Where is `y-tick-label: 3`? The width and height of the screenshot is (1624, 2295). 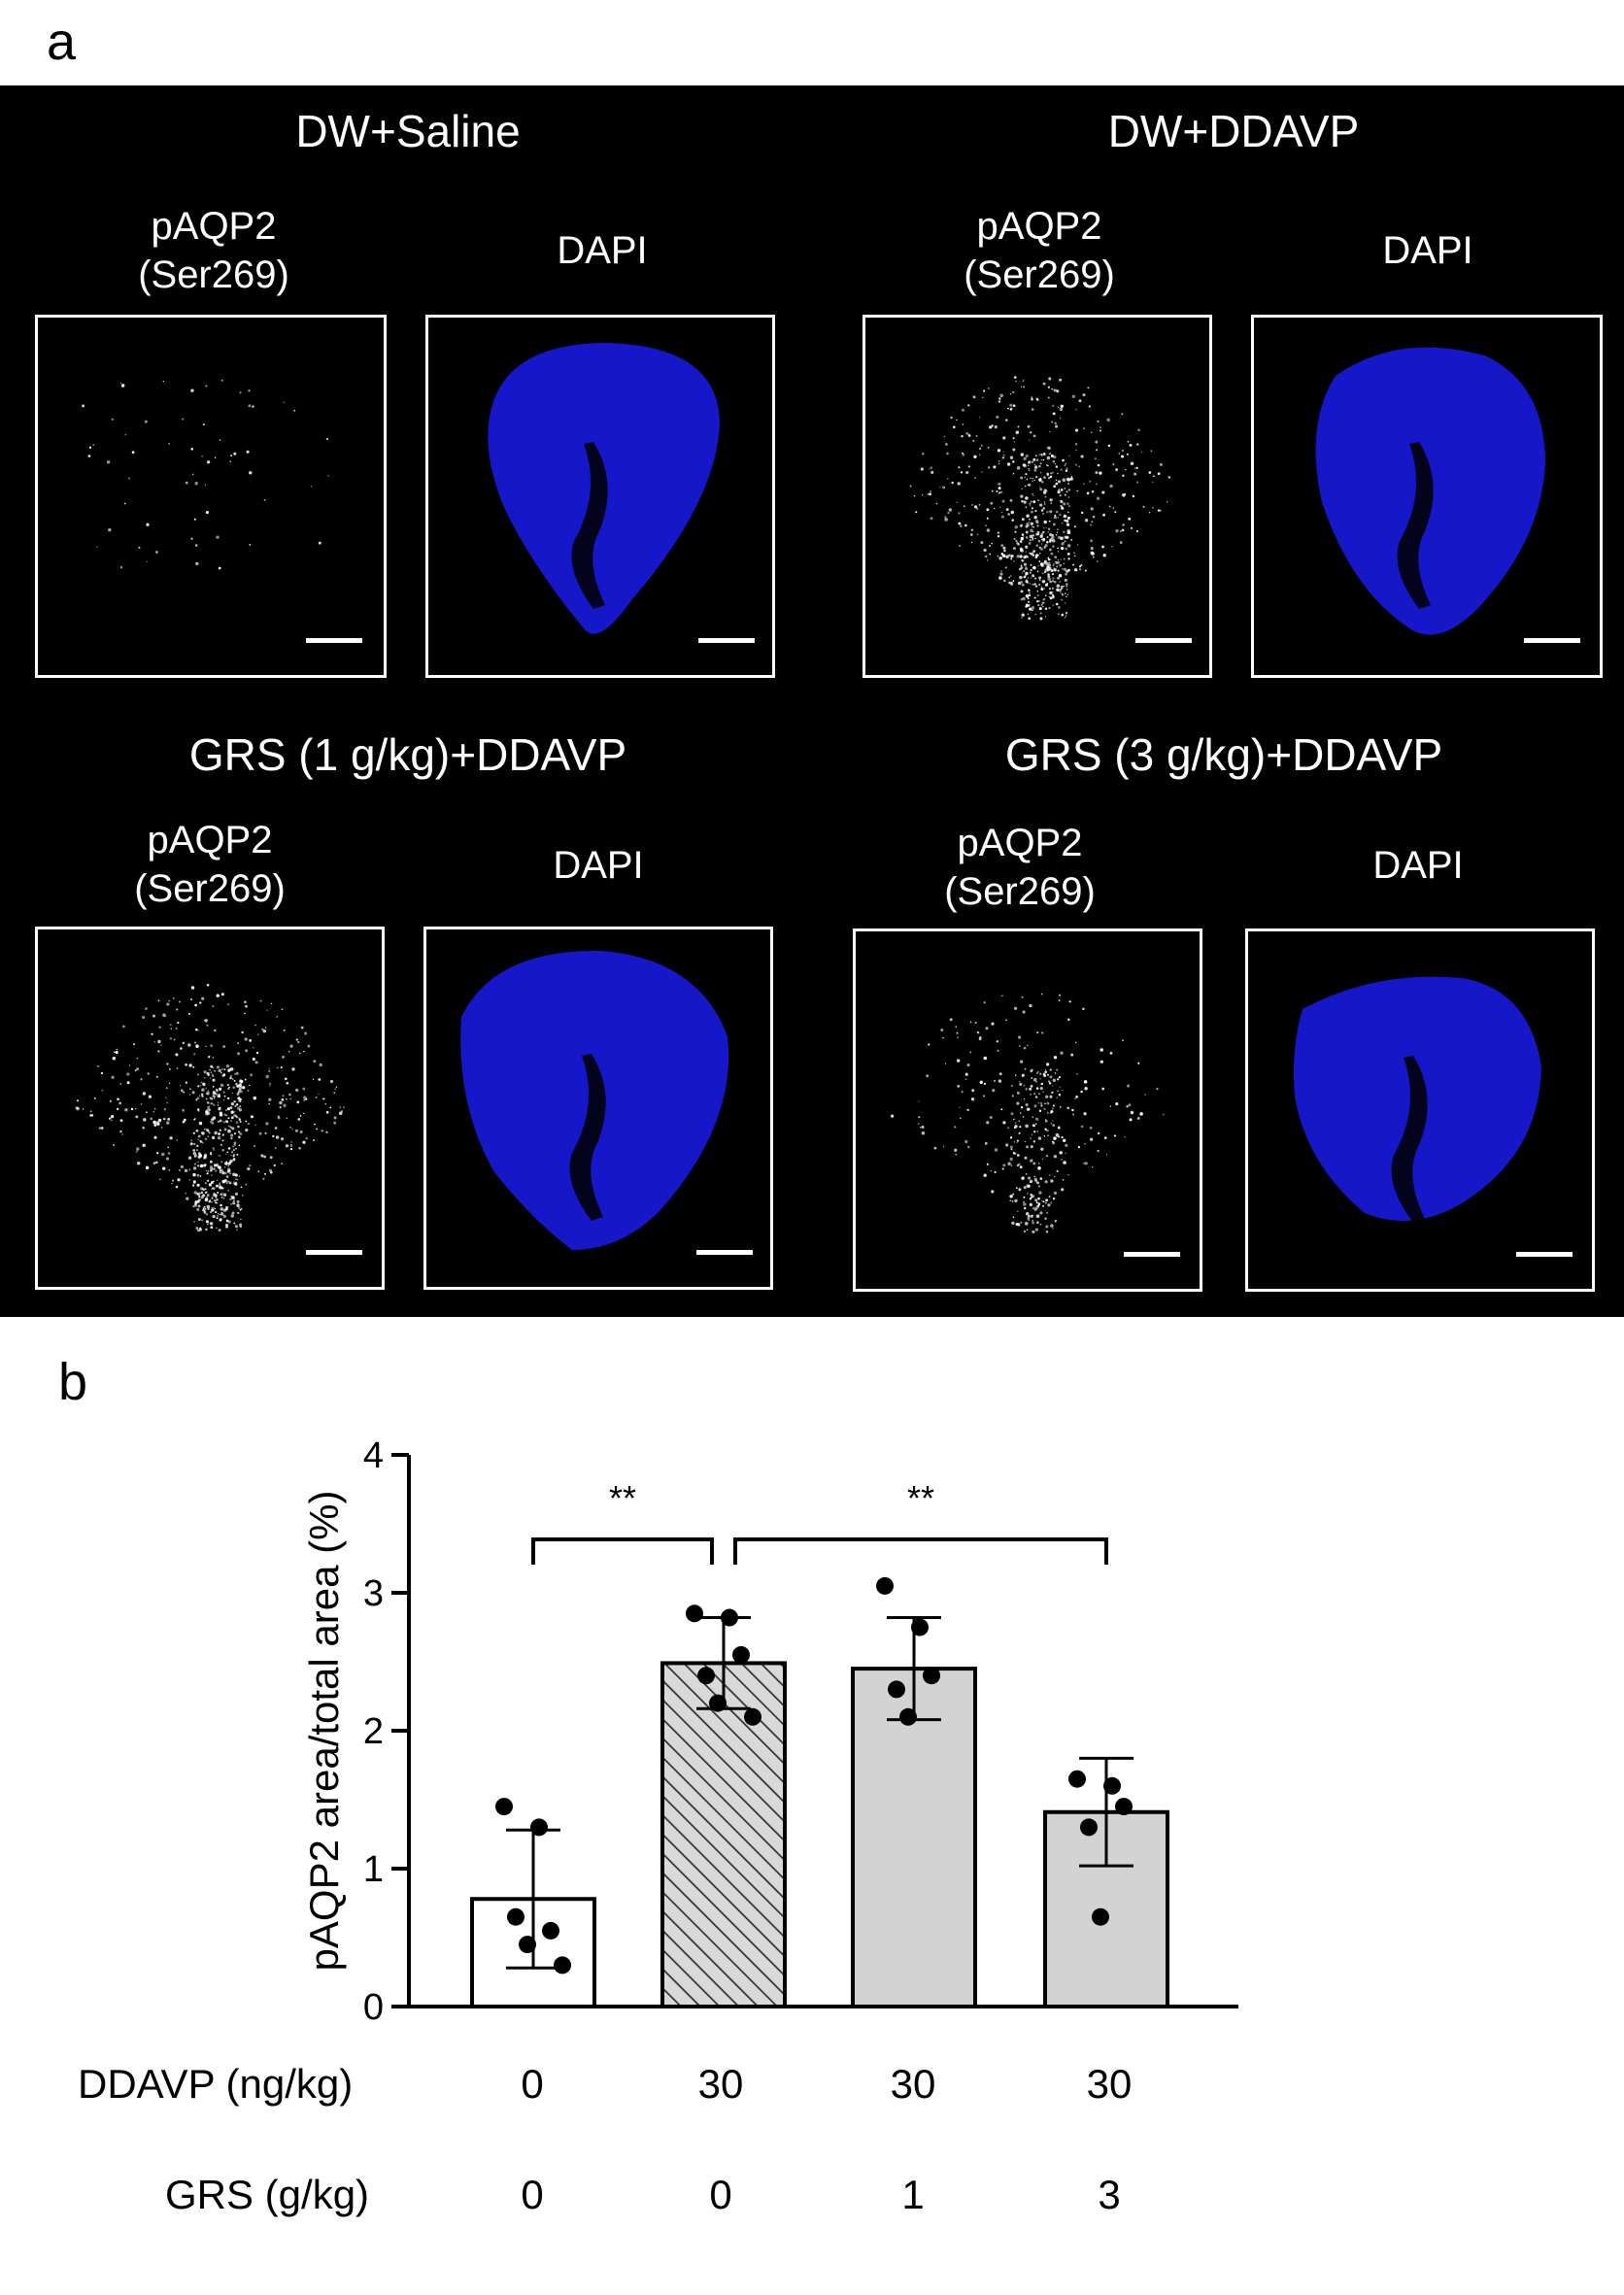
y-tick-label: 3 is located at coordinates (373, 1593).